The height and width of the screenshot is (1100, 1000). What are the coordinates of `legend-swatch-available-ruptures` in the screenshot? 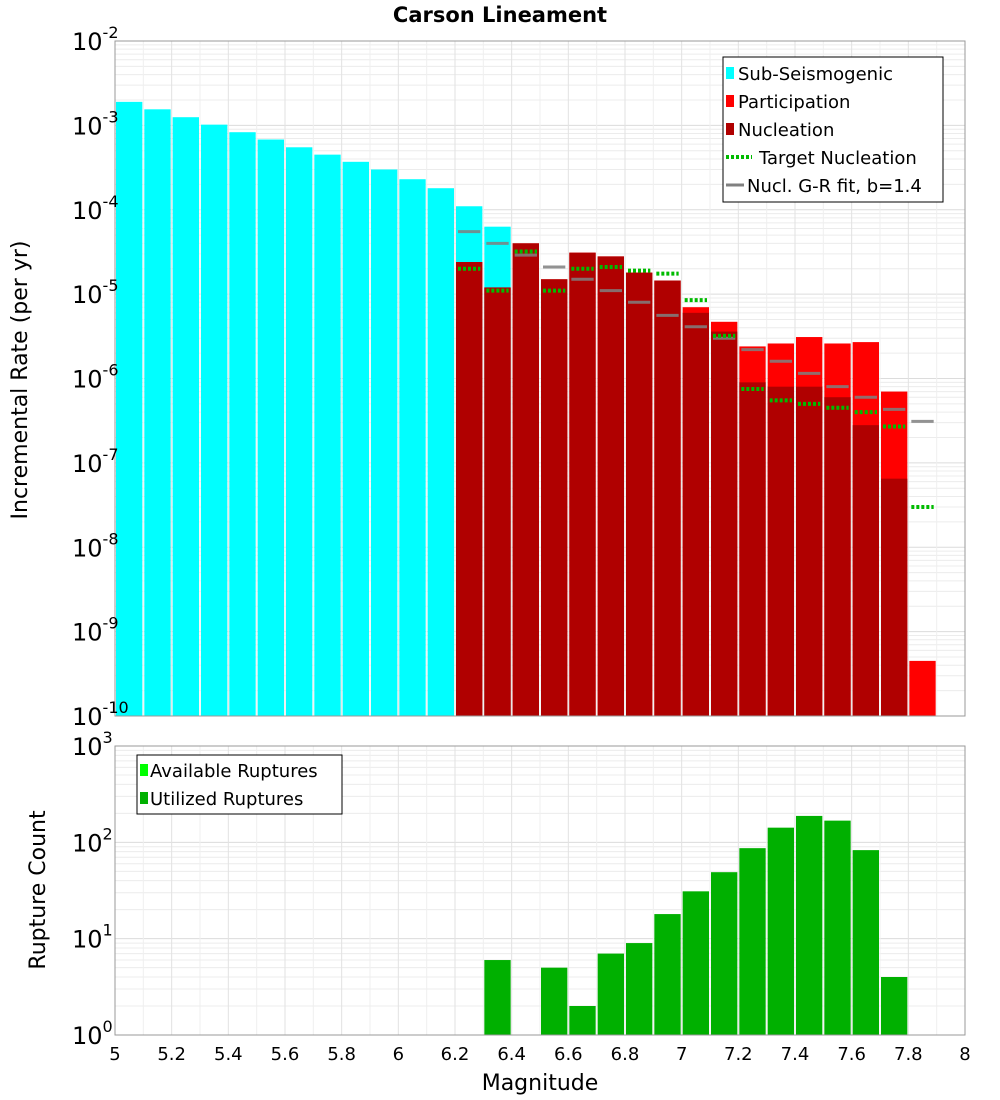 It's located at (144, 770).